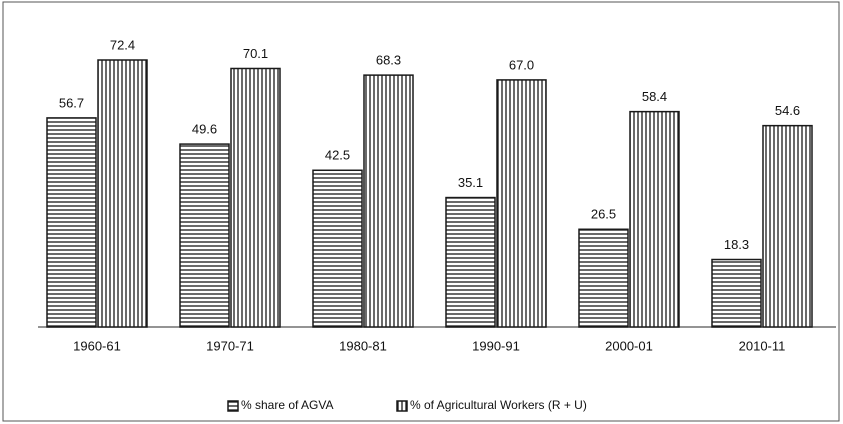  What do you see at coordinates (654, 96) in the screenshot?
I see `value-label: 58.4` at bounding box center [654, 96].